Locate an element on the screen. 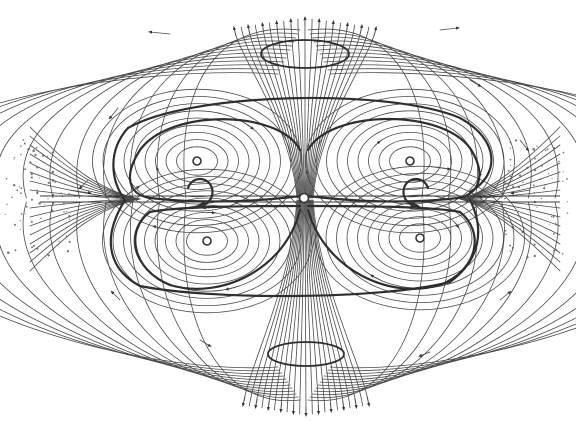 The image size is (576, 427). bottom-current-ring is located at coordinates (306, 354).